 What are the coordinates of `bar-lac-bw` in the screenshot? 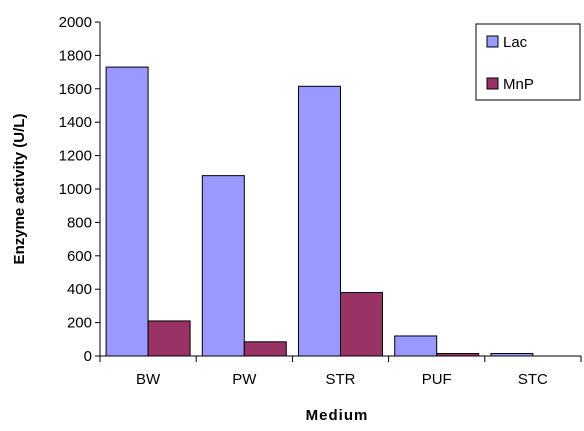 It's located at (127, 211).